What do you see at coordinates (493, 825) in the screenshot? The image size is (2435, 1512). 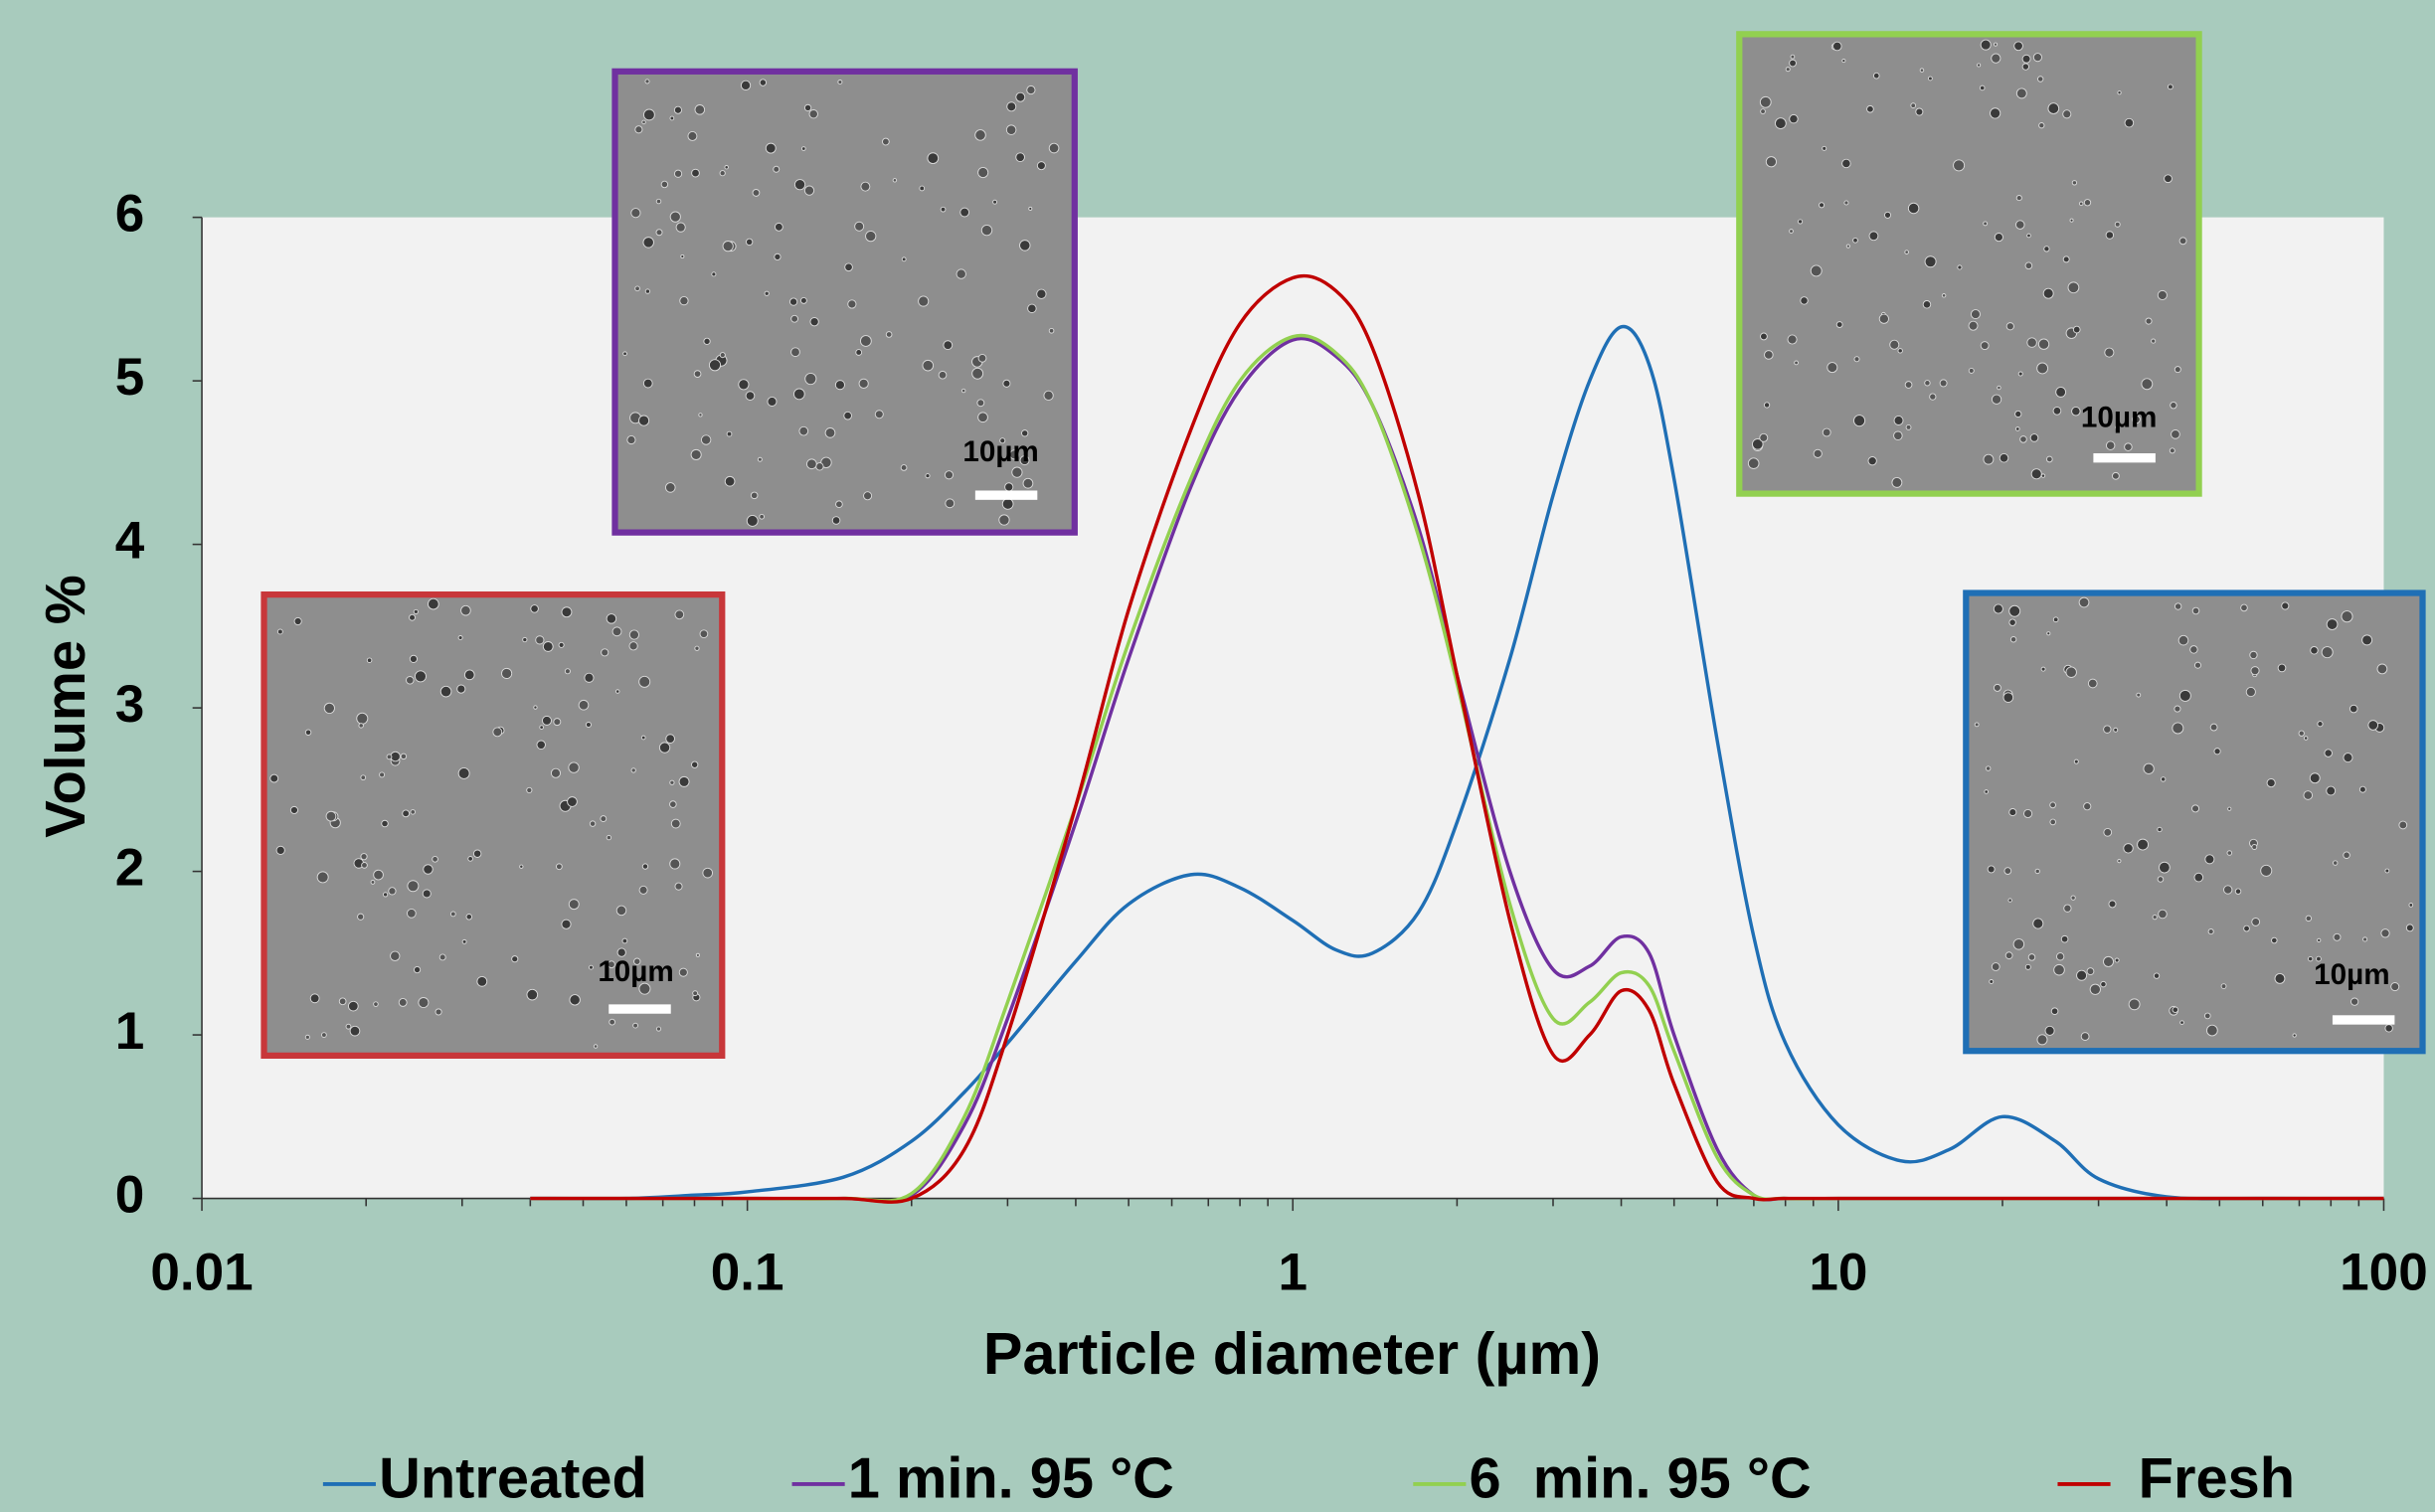 I see `micrograph-image` at bounding box center [493, 825].